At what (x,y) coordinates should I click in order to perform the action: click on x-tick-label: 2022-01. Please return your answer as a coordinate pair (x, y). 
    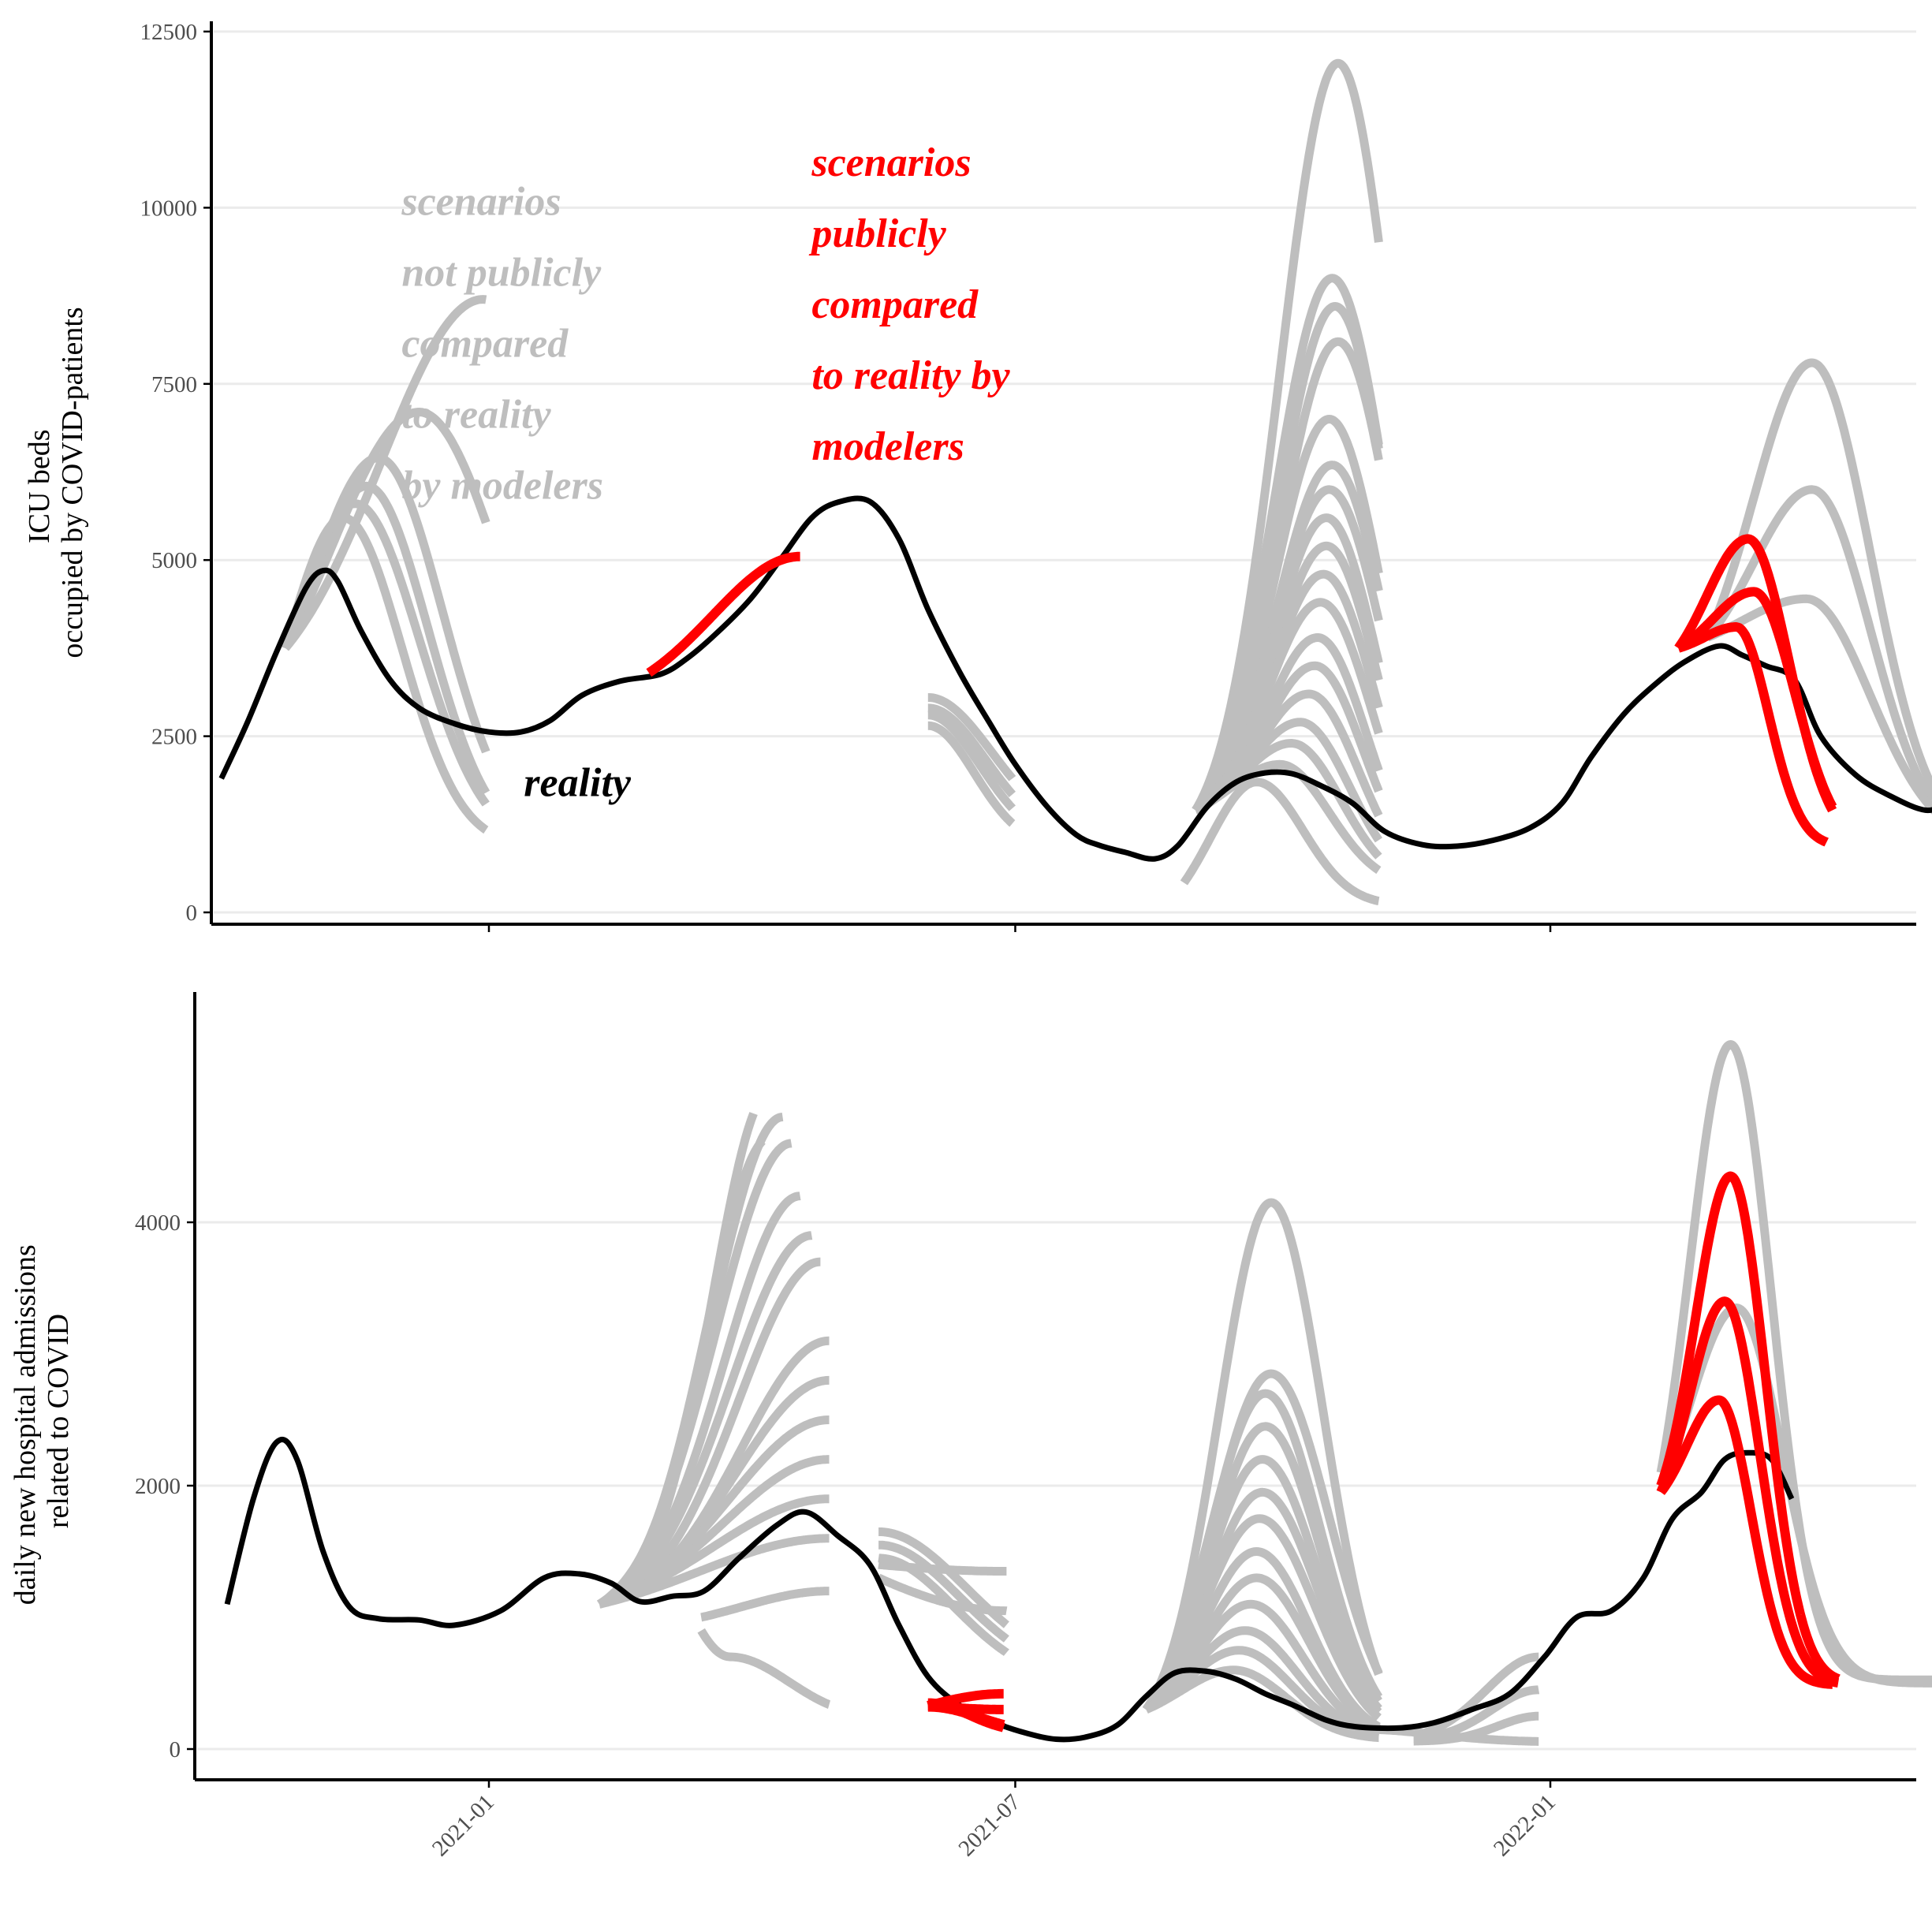
    Looking at the image, I should click on (1525, 1825).